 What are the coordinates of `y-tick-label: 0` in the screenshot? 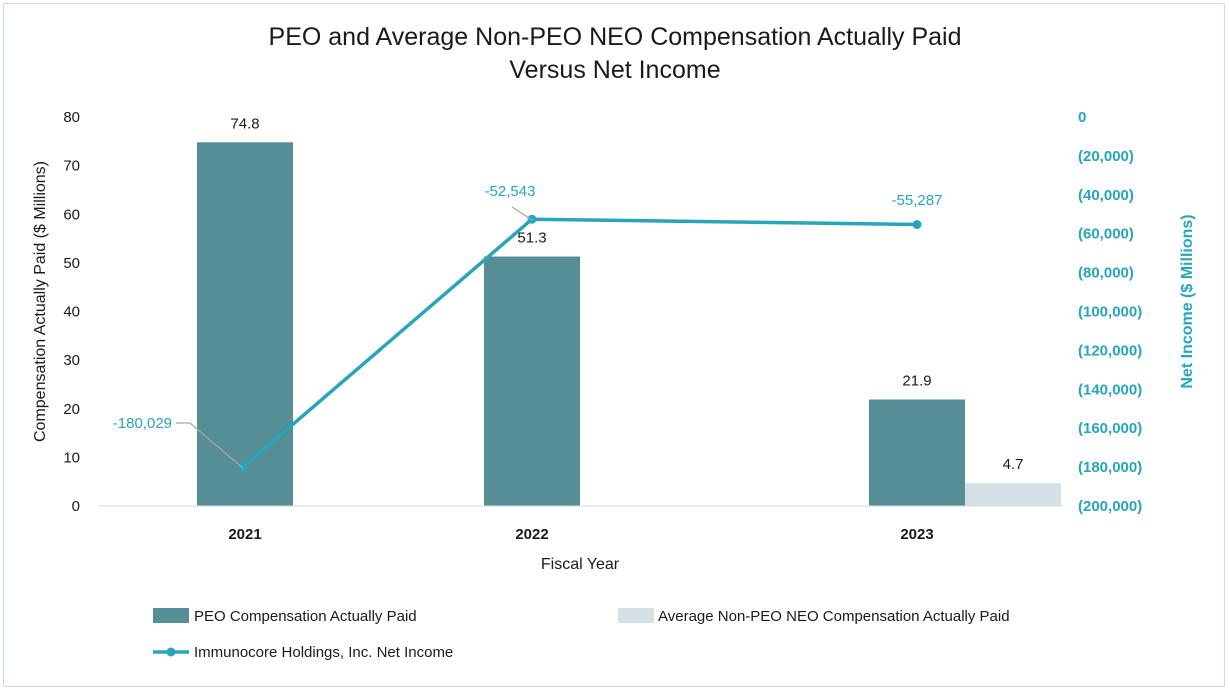 It's located at (76, 506).